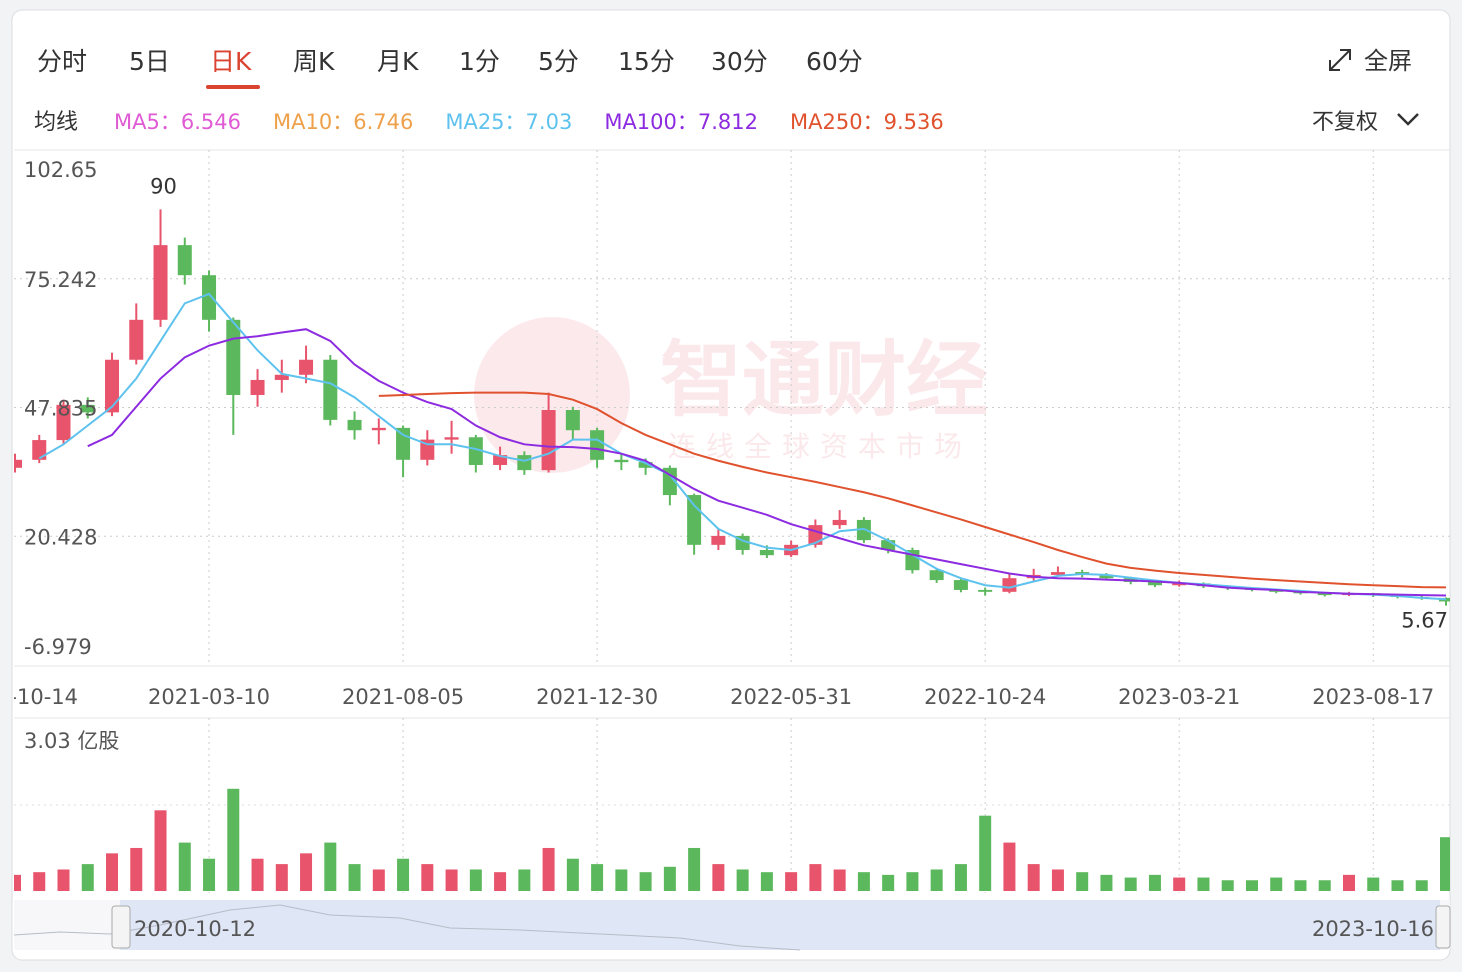 This screenshot has width=1462, height=972. What do you see at coordinates (149, 61) in the screenshot?
I see `tab: 5日` at bounding box center [149, 61].